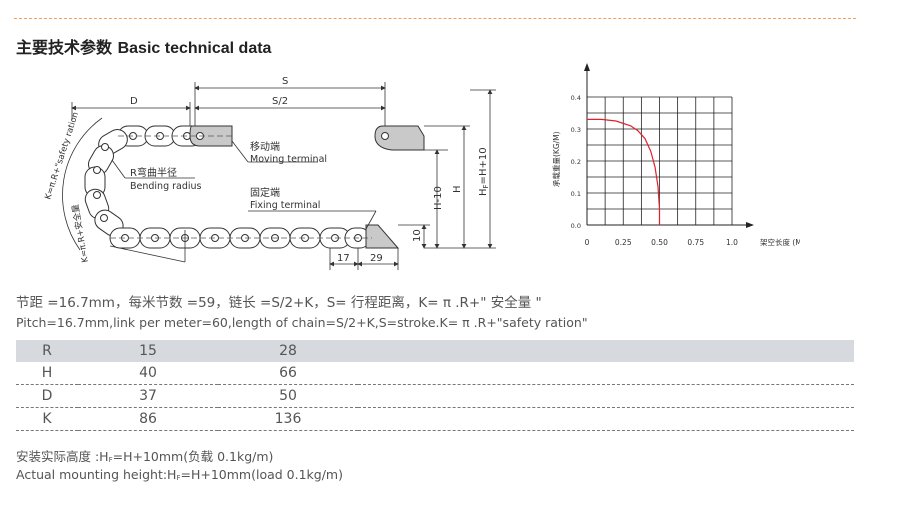  What do you see at coordinates (265, 146) in the screenshot?
I see `moving-terminal-cn: 移动端` at bounding box center [265, 146].